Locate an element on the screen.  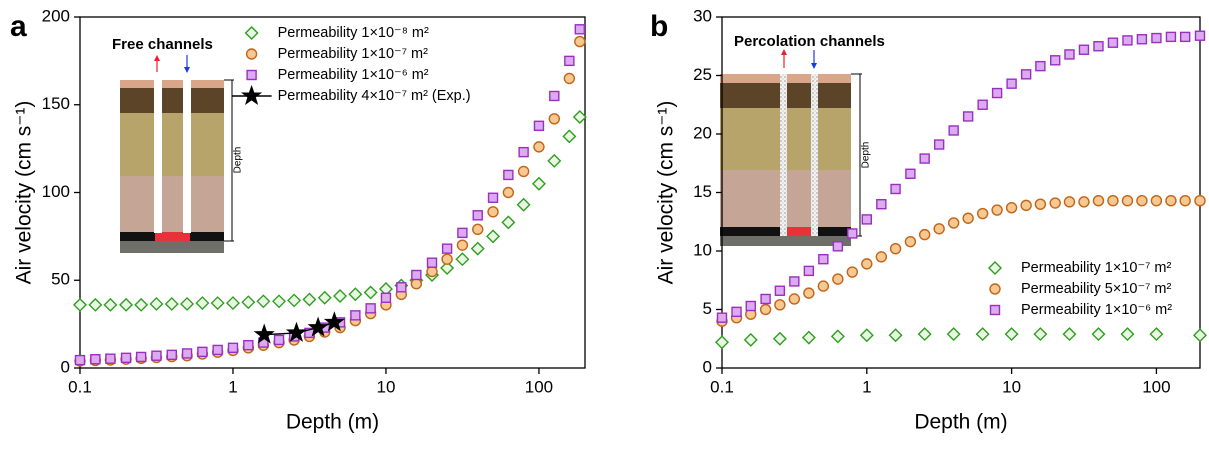
inset-label: Depth is located at coordinates (238, 160).